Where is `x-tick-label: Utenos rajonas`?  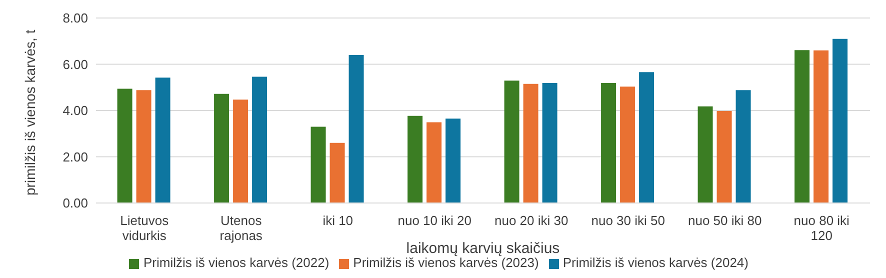
x-tick-label: Utenos rajonas is located at coordinates (241, 228).